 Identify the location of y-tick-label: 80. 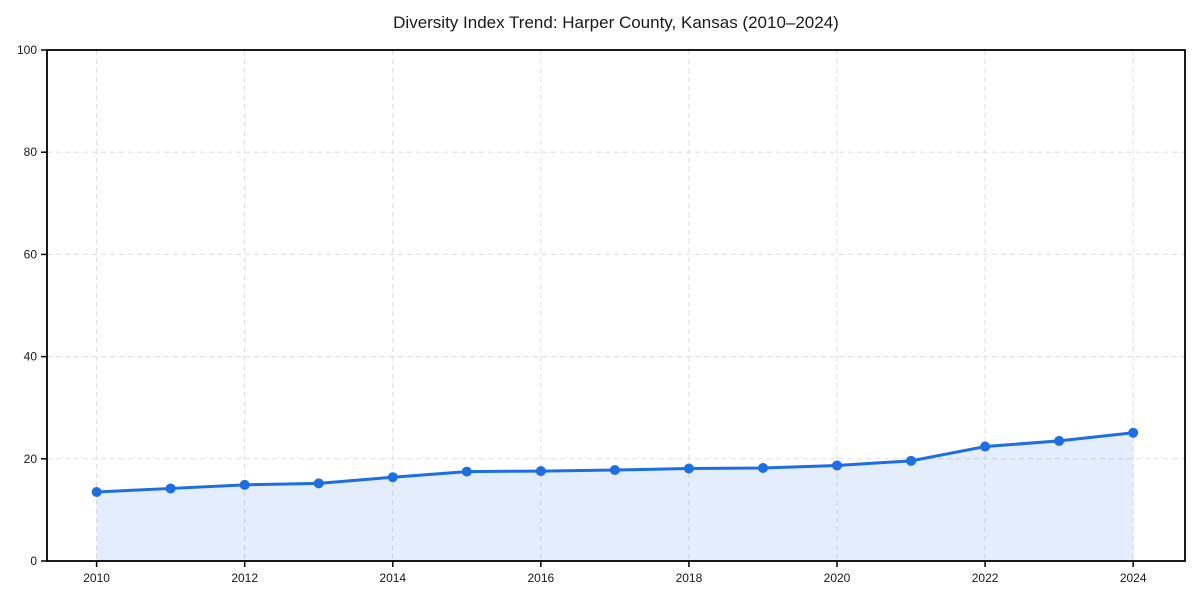
(31, 152).